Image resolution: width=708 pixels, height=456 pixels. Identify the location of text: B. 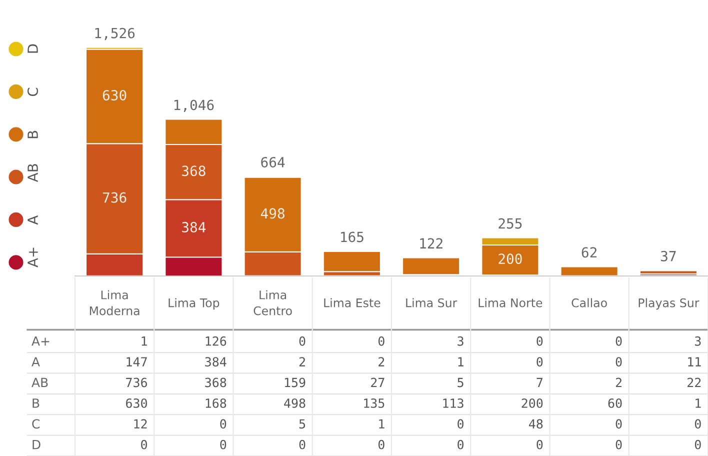
(36, 403).